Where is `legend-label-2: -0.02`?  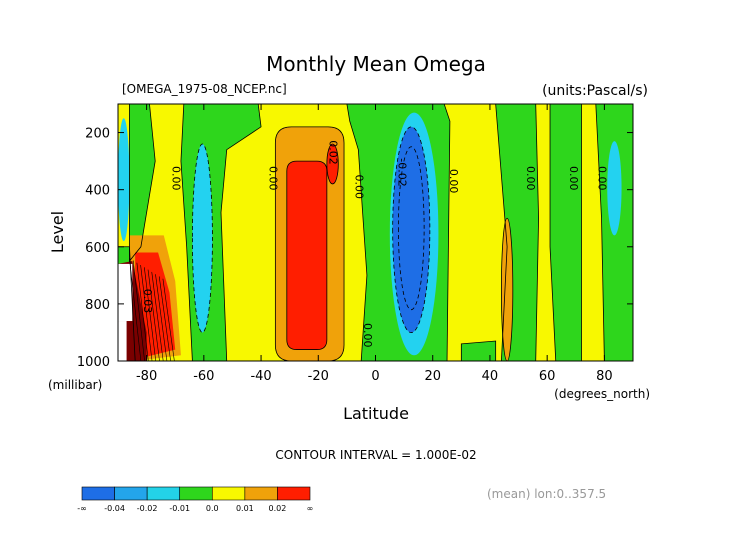
legend-label-2: -0.02 is located at coordinates (147, 508).